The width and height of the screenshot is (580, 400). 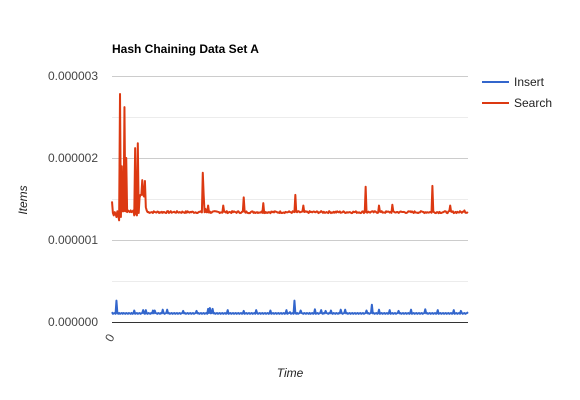 What do you see at coordinates (73, 322) in the screenshot?
I see `y-tick-label: 0.000000` at bounding box center [73, 322].